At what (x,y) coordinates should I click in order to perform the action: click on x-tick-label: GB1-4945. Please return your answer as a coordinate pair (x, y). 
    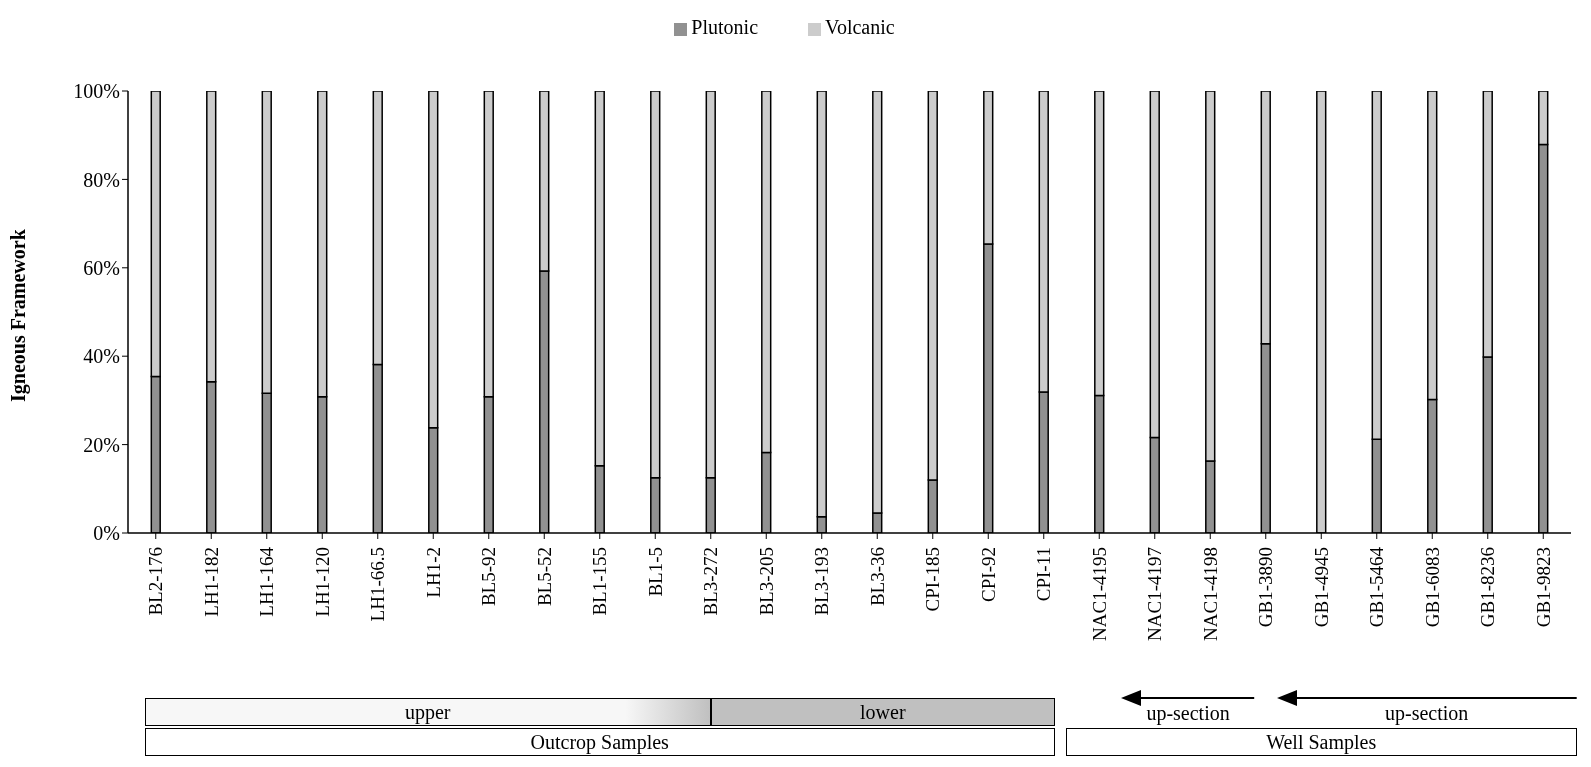
    Looking at the image, I should click on (1321, 587).